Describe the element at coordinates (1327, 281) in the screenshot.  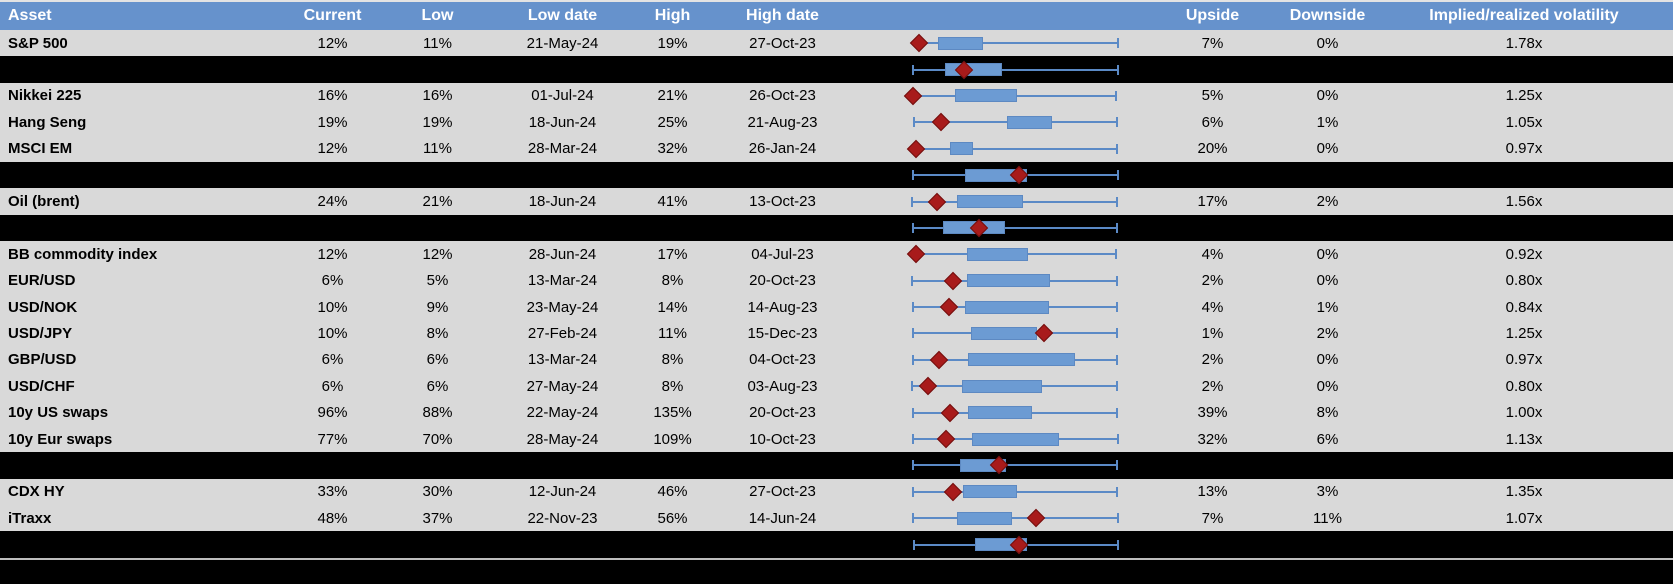
I see `row-eur-usd-downside: 0%` at that location.